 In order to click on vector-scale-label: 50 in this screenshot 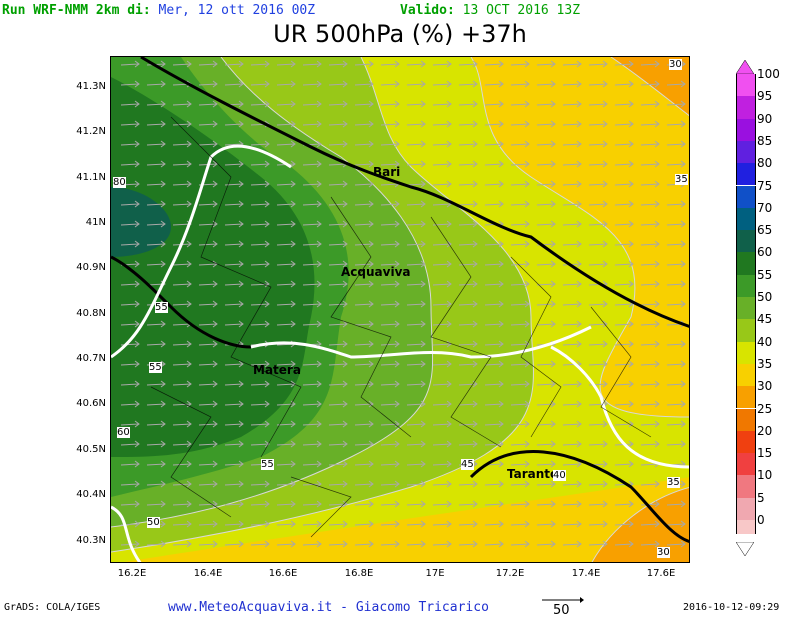, I will do `click(561, 610)`.